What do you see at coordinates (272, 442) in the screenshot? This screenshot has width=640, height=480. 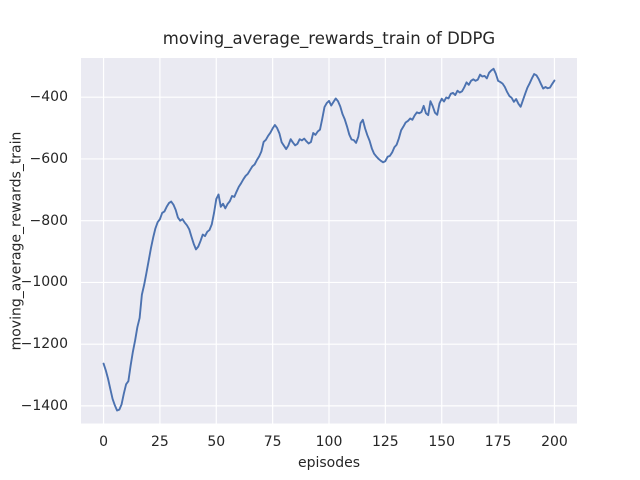 I see `x-tick-label: 75` at bounding box center [272, 442].